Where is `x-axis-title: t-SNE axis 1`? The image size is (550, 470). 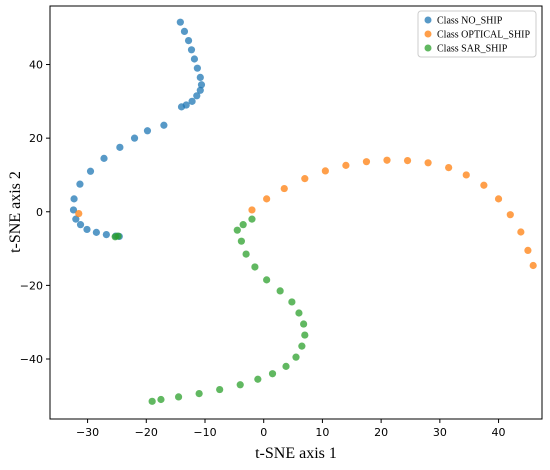
x-axis-title: t-SNE axis 1 is located at coordinates (296, 453).